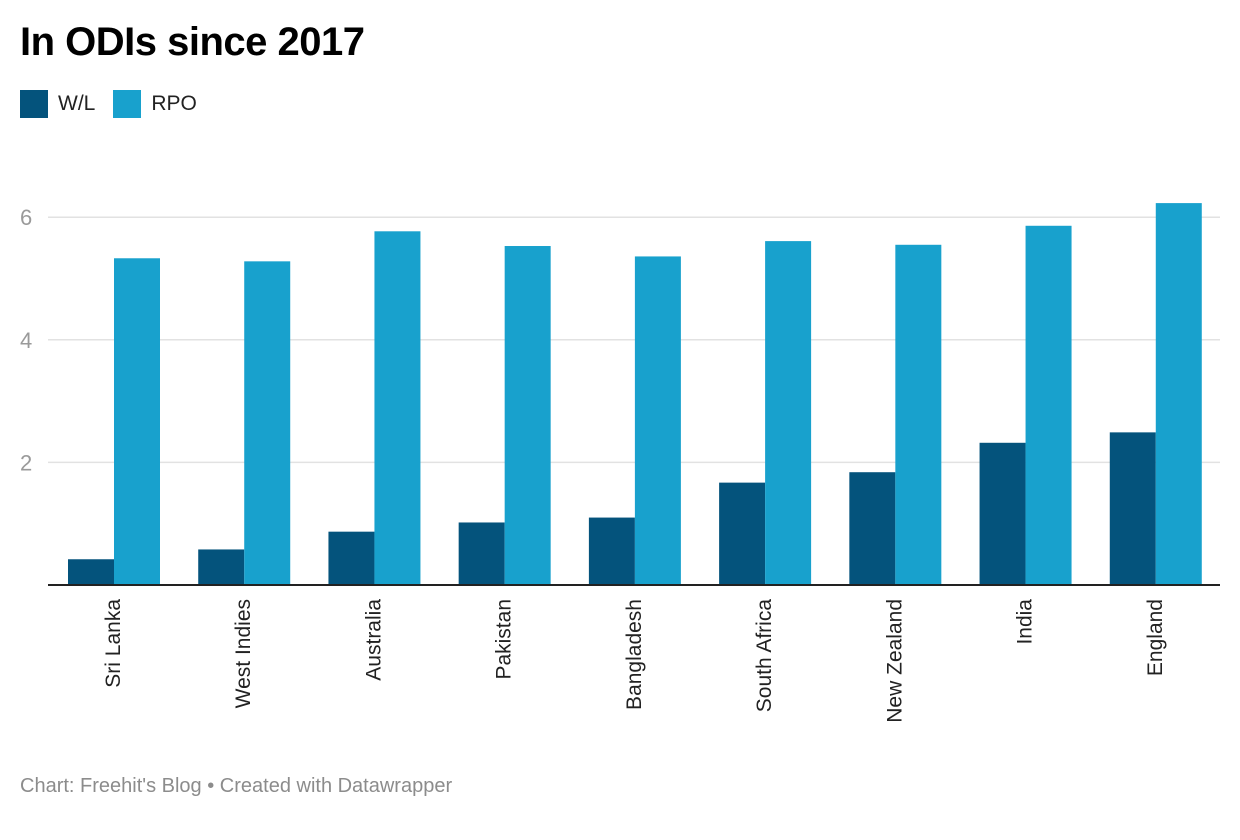 This screenshot has width=1240, height=840. What do you see at coordinates (894, 661) in the screenshot?
I see `x-tick-label: New Zealand` at bounding box center [894, 661].